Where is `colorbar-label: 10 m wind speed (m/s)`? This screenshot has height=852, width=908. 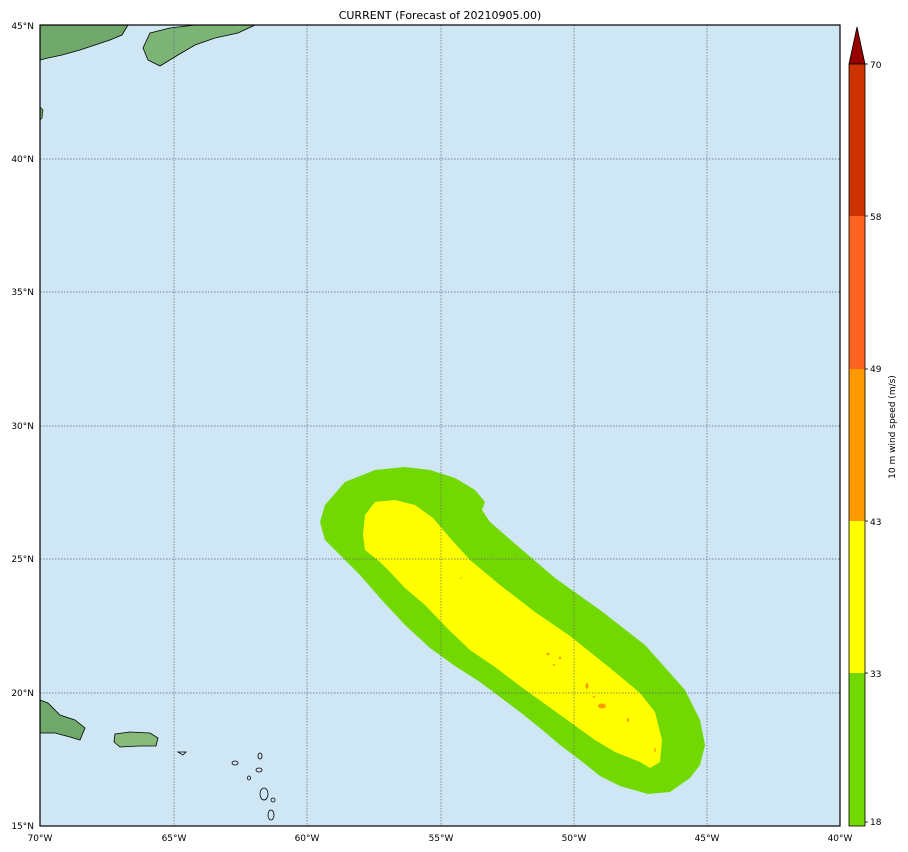 colorbar-label: 10 m wind speed (m/s) is located at coordinates (893, 427).